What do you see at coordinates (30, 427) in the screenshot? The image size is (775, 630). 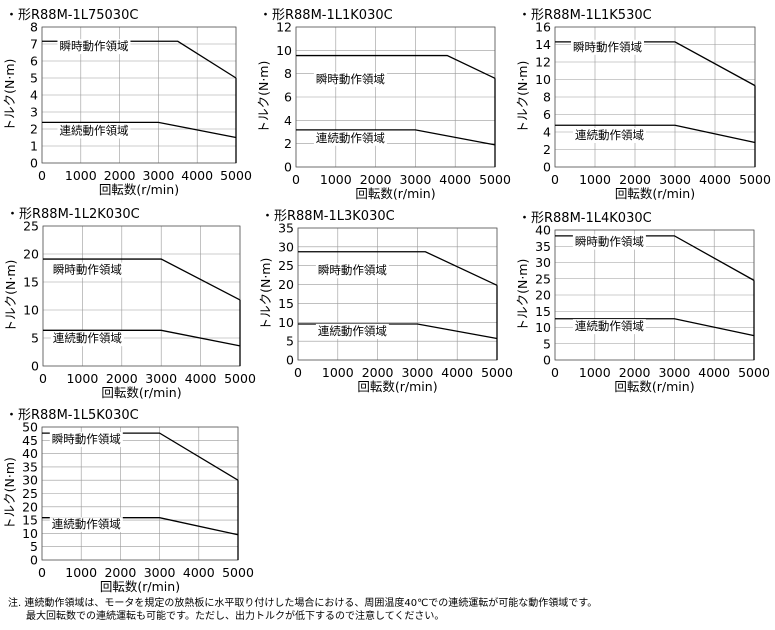 I see `y-tick-label: 50` at bounding box center [30, 427].